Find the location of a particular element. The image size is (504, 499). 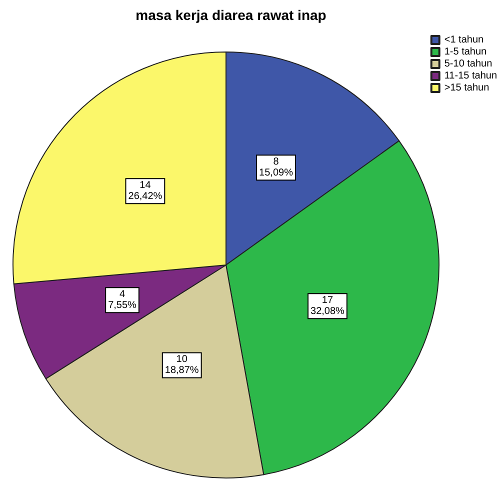

data-label: 10 18,87% is located at coordinates (181, 365).